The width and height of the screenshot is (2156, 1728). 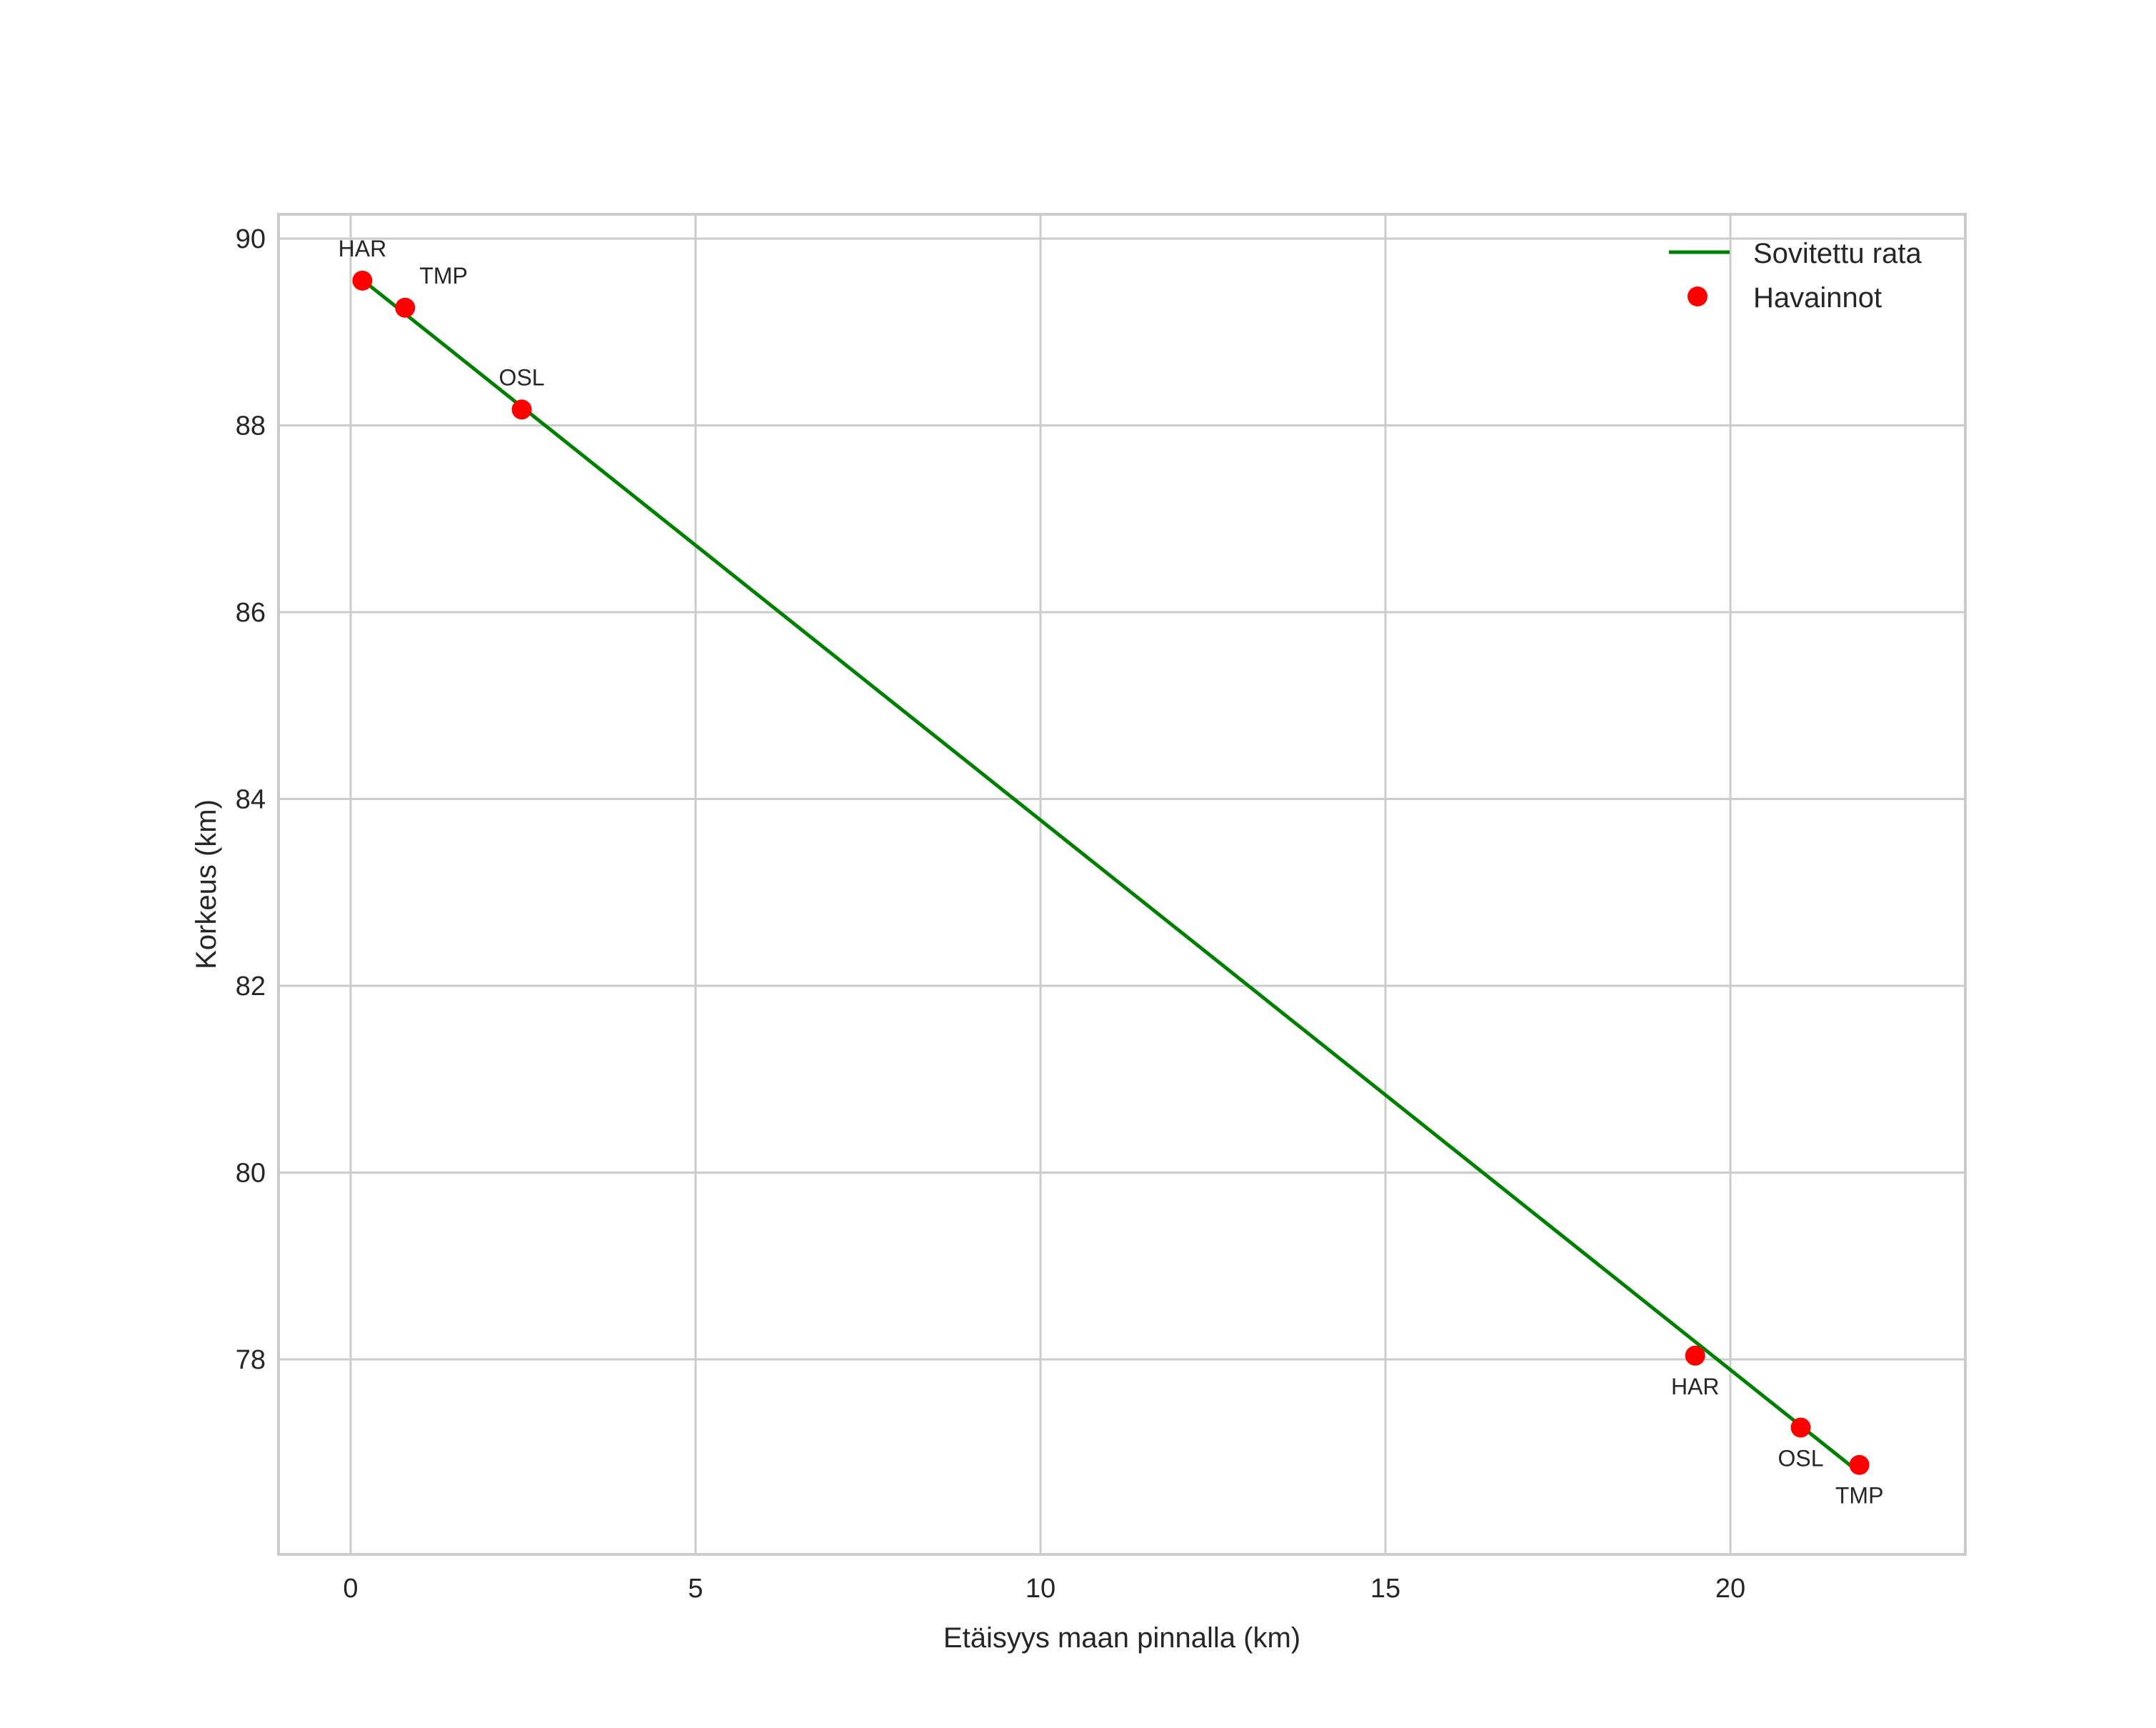 What do you see at coordinates (1121, 1638) in the screenshot?
I see `x-axis-label: Etäisyys maan pinnalla (km)` at bounding box center [1121, 1638].